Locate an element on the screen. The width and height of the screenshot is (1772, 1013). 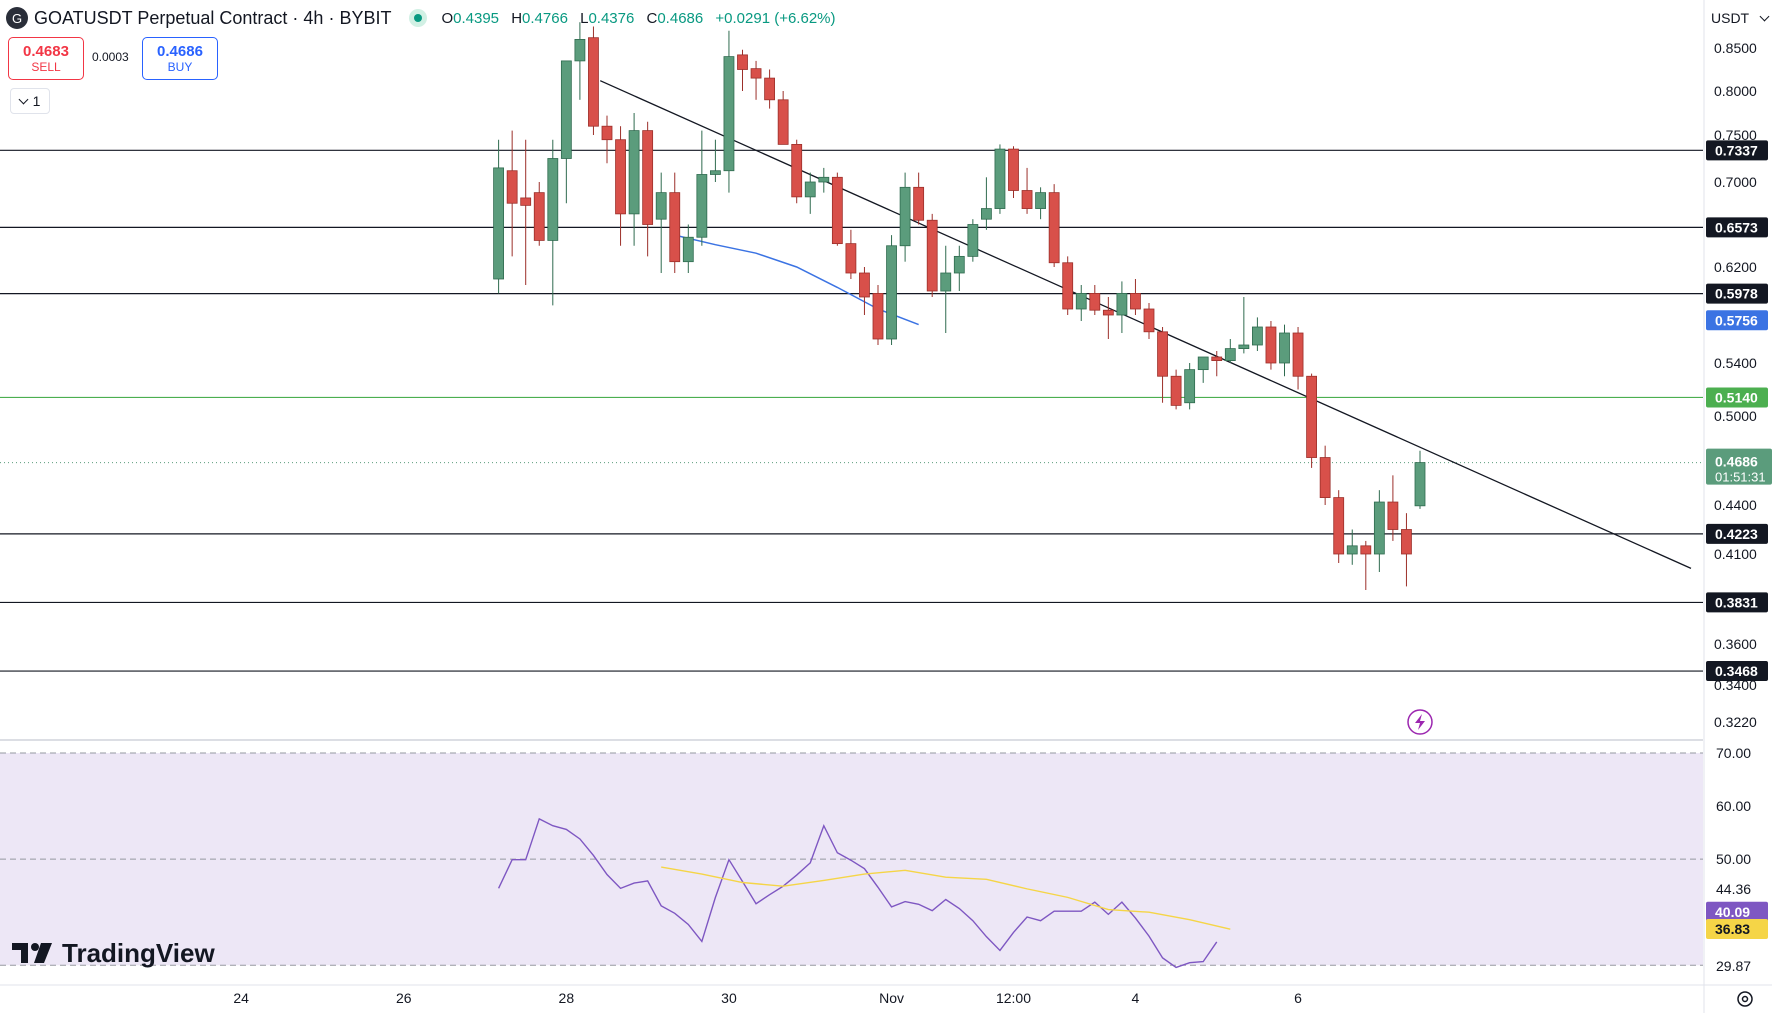
interval-value: 1 is located at coordinates (36, 101).